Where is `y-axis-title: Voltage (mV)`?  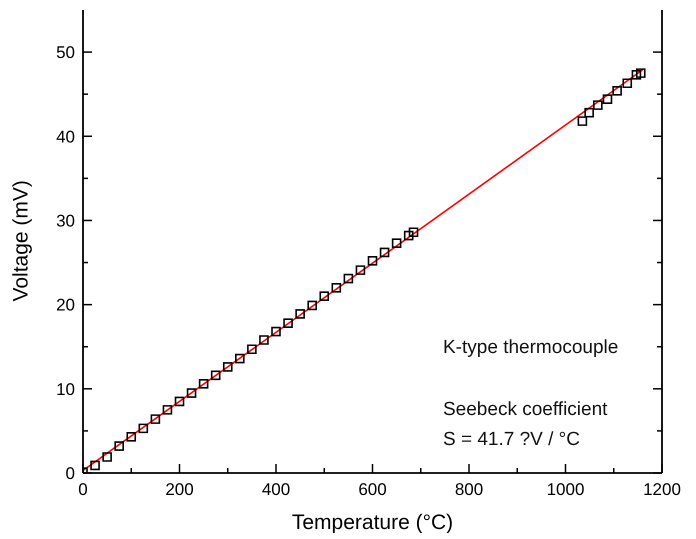
y-axis-title: Voltage (mV) is located at coordinates (20, 241).